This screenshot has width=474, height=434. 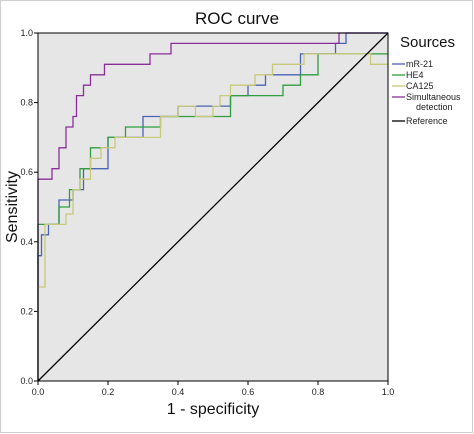 I want to click on legend-label: Simultaneous, so click(x=433, y=97).